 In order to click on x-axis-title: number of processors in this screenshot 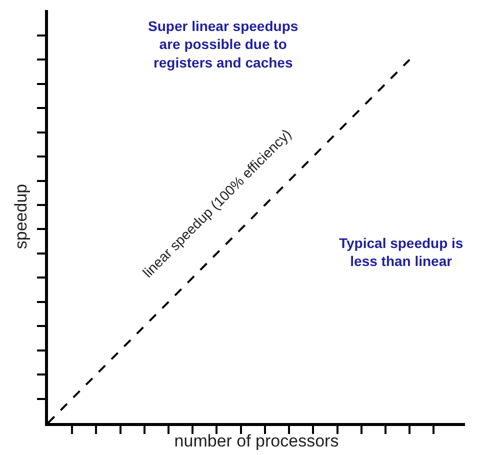, I will do `click(256, 440)`.